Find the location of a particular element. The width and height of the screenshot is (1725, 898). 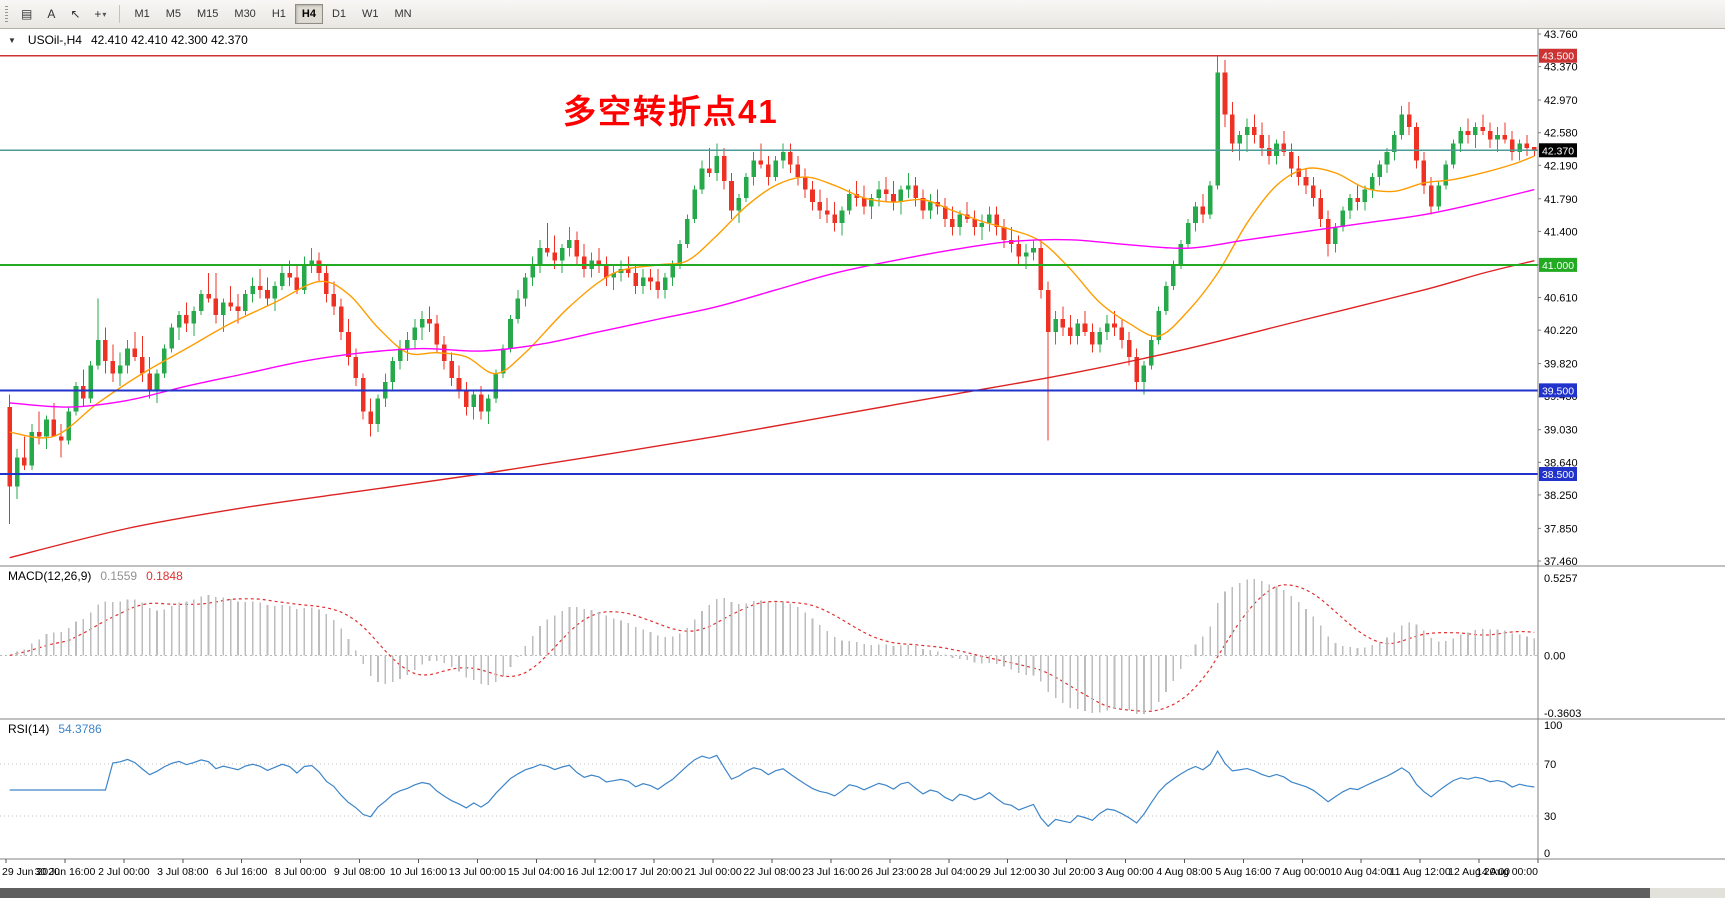

macd-axis: 0.5257 0.00 -0.3603 is located at coordinates (1562, 646).